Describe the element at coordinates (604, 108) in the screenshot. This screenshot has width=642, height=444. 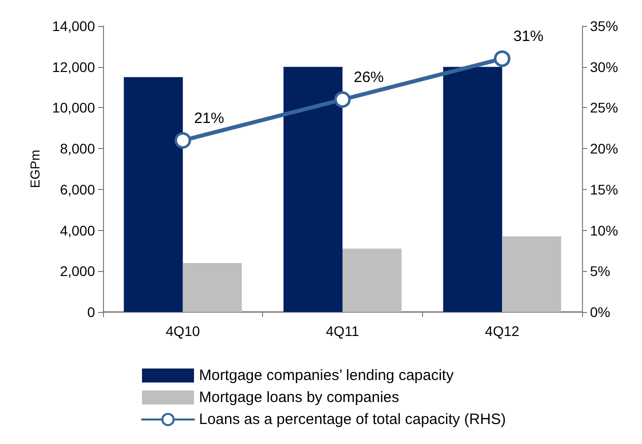
I see `y2-tick-label: 25%` at that location.